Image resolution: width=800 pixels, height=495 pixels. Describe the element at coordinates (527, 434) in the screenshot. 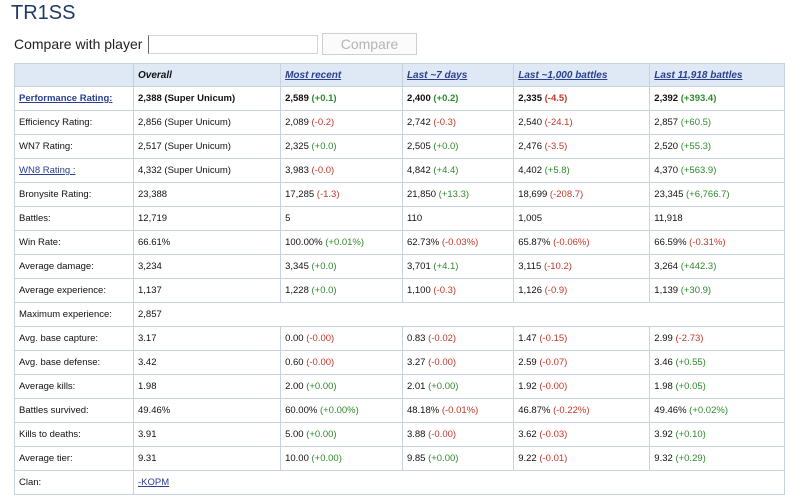

I see `cell-value: 3.62` at that location.